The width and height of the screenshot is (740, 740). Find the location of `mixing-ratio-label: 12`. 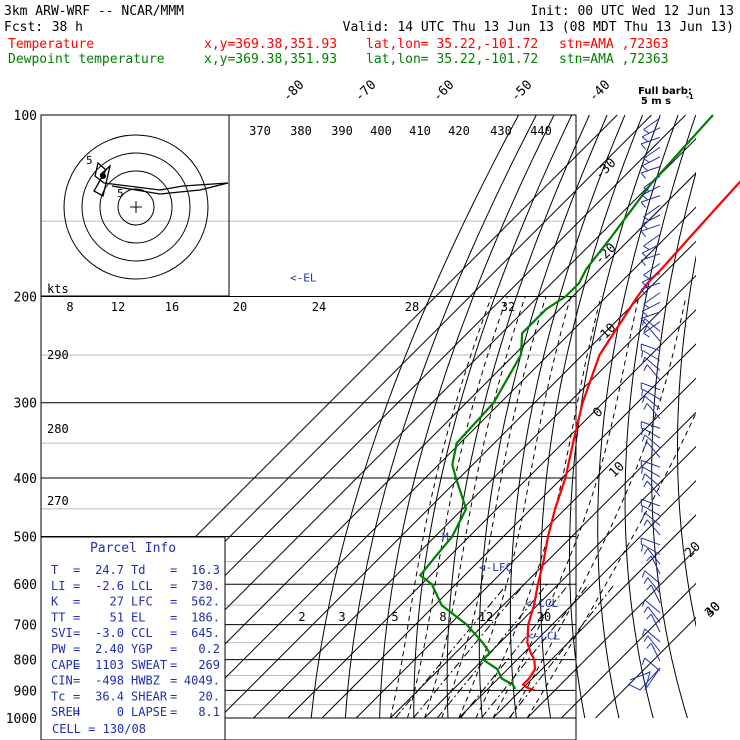

mixing-ratio-label: 12 is located at coordinates (486, 617).